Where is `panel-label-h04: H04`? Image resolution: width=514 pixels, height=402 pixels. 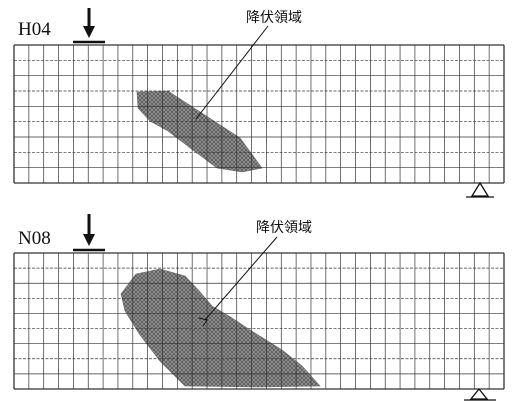 panel-label-h04: H04 is located at coordinates (34, 29).